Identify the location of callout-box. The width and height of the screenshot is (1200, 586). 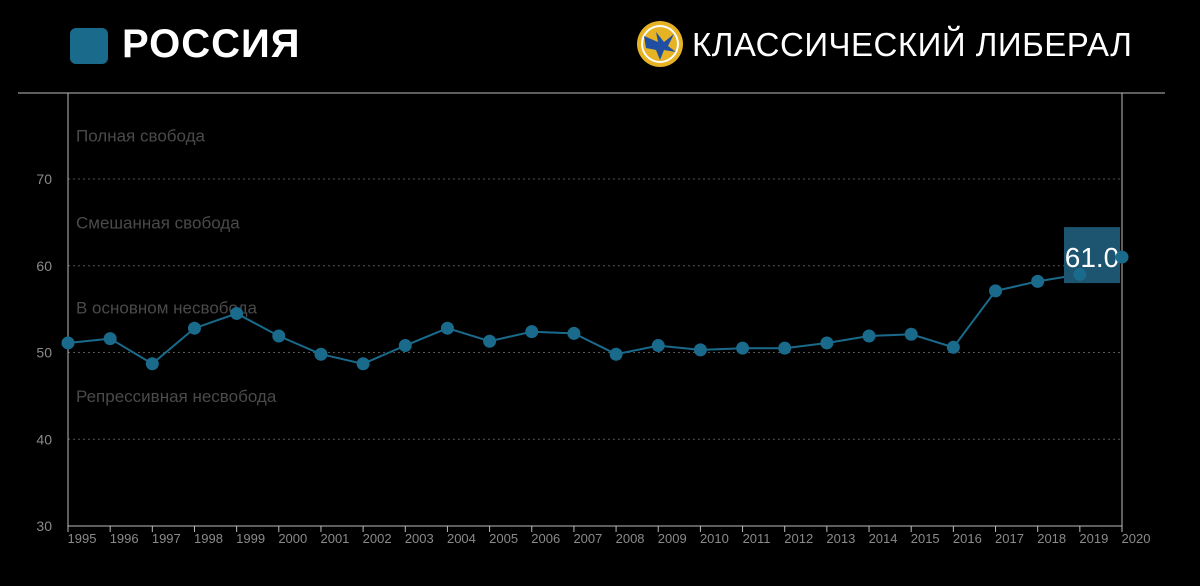
(1092, 255).